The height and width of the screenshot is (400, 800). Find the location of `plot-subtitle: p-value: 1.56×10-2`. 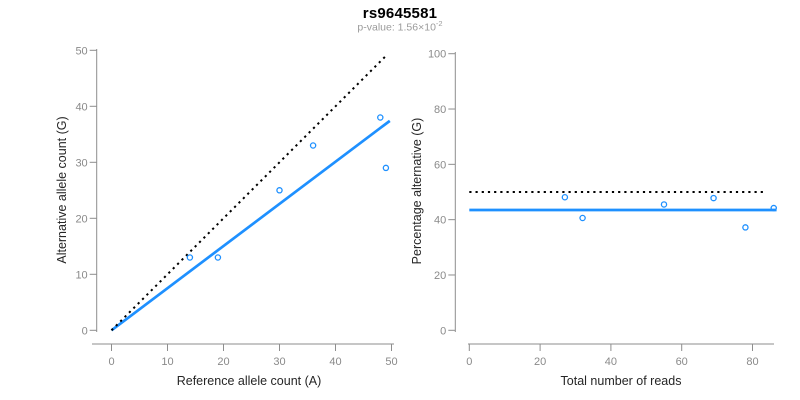

plot-subtitle: p-value: 1.56×10-2 is located at coordinates (400, 26).